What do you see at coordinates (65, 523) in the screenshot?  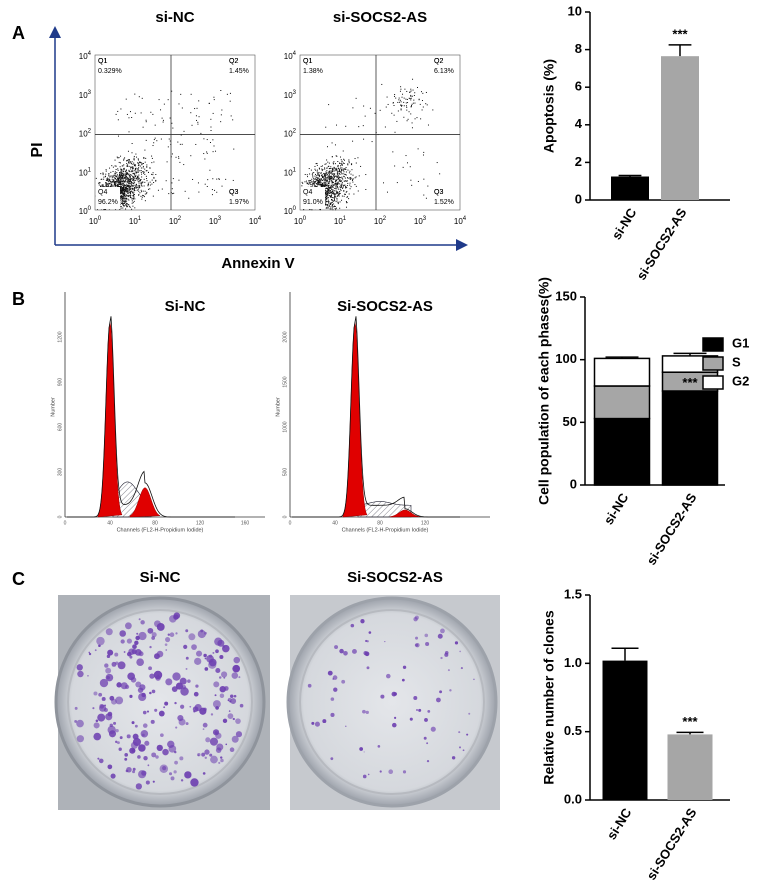 I see `hist-x-tick: 0` at bounding box center [65, 523].